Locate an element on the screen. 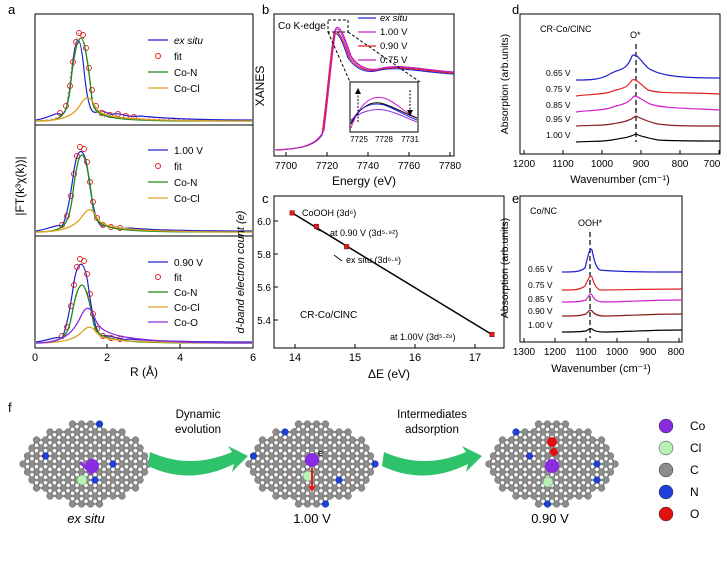 This screenshot has width=727, height=562. e-curve-label-1: 0.75 V is located at coordinates (540, 285).